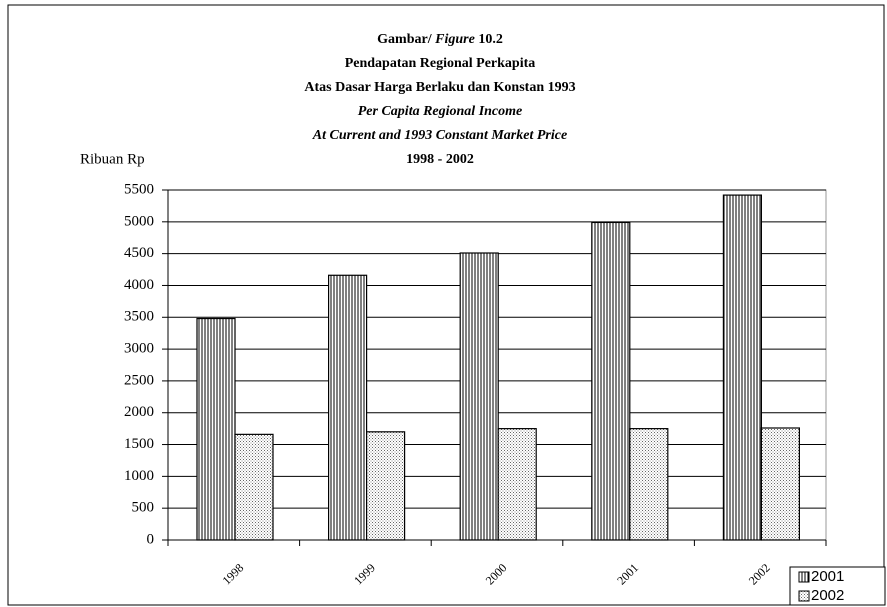  What do you see at coordinates (139, 285) in the screenshot?
I see `y-tick-label: 4000` at bounding box center [139, 285].